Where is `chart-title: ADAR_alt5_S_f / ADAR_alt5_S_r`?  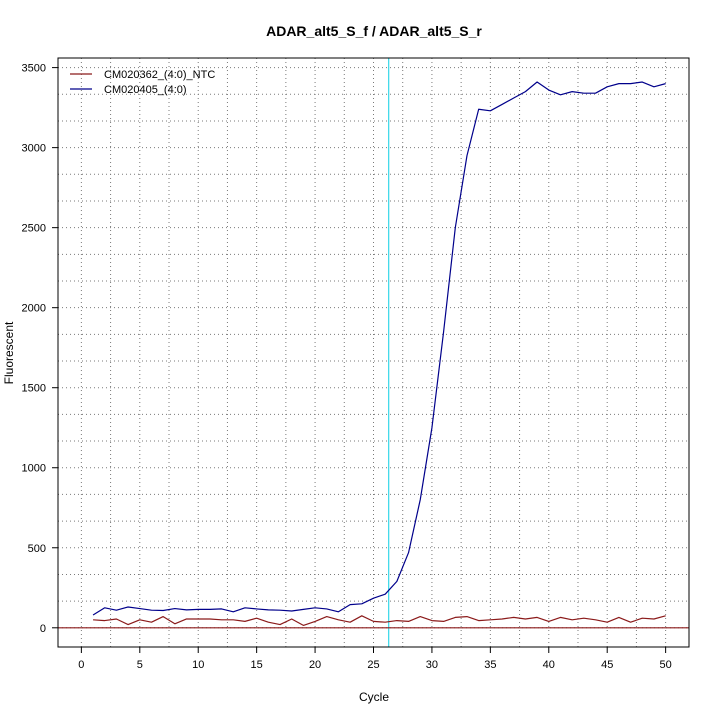
chart-title: ADAR_alt5_S_f / ADAR_alt5_S_r is located at coordinates (374, 31).